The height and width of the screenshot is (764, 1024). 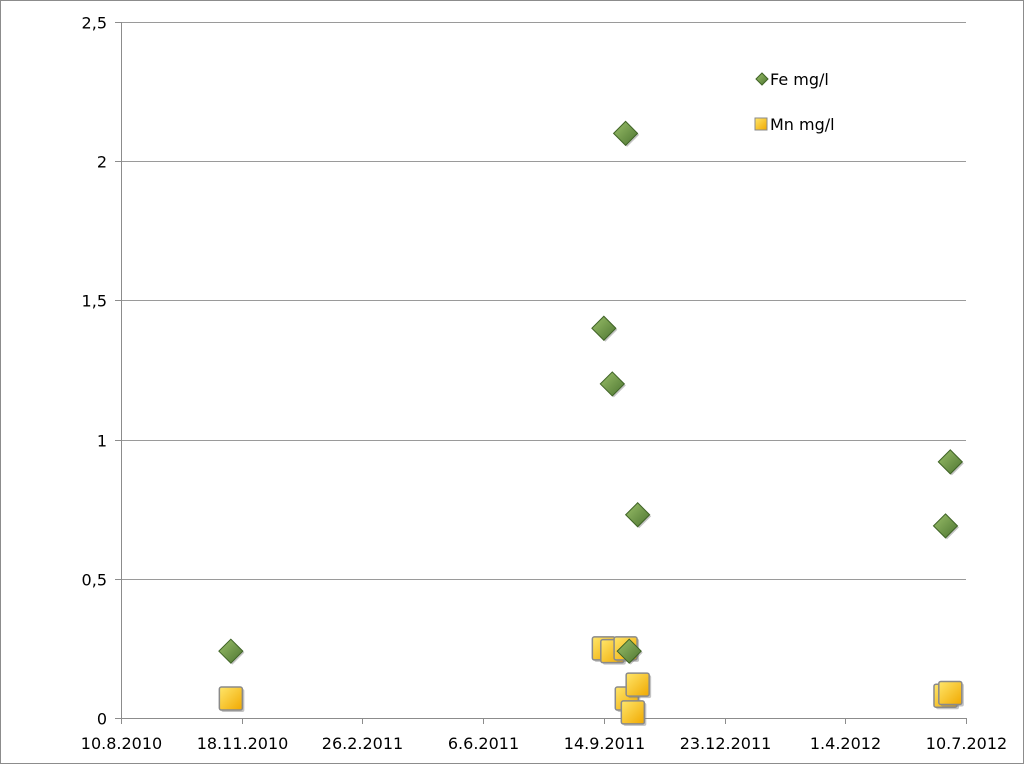 What do you see at coordinates (483, 743) in the screenshot?
I see `x-tick-label: 6.6.2011` at bounding box center [483, 743].